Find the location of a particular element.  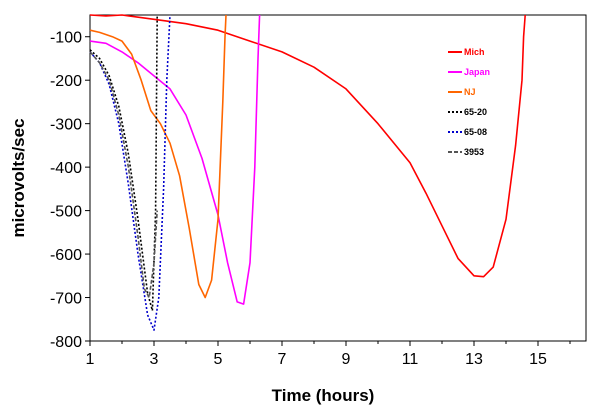

x-tick-label: 7 is located at coordinates (282, 359).